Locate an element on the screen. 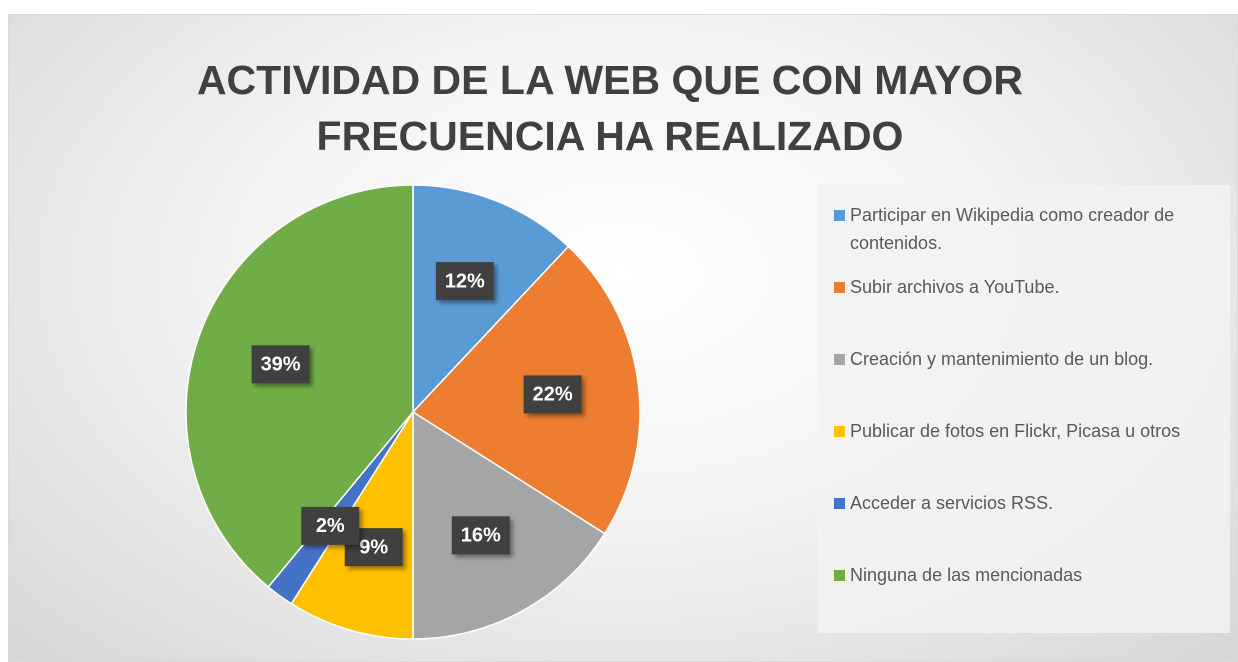 This screenshot has width=1238, height=662. data-label: 39% is located at coordinates (280, 364).